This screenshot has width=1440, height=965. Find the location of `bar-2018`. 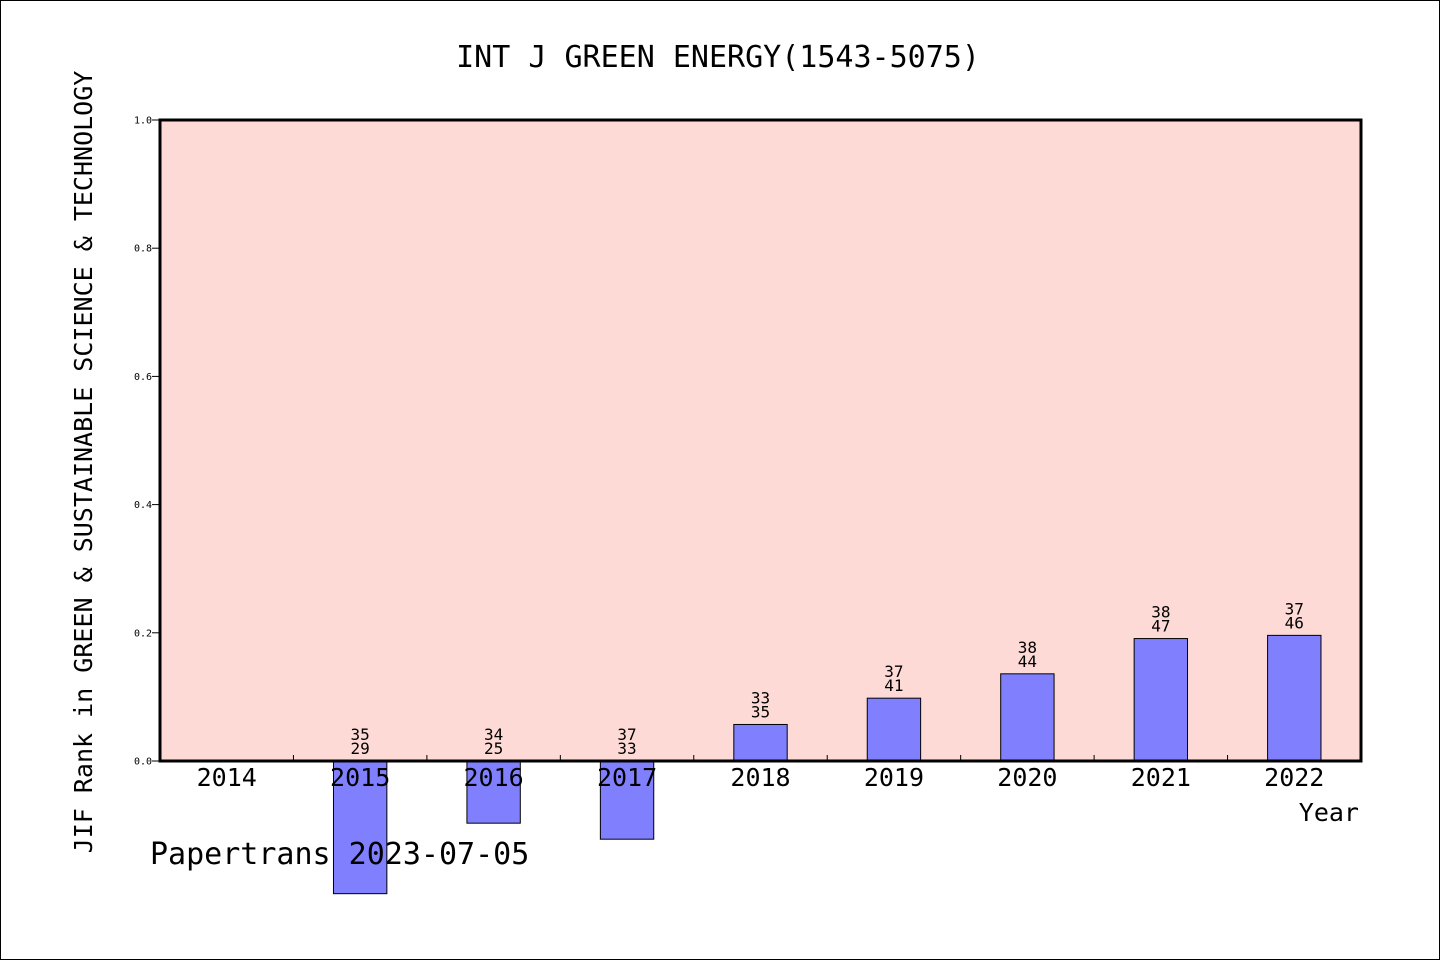

bar-2018 is located at coordinates (760, 742).